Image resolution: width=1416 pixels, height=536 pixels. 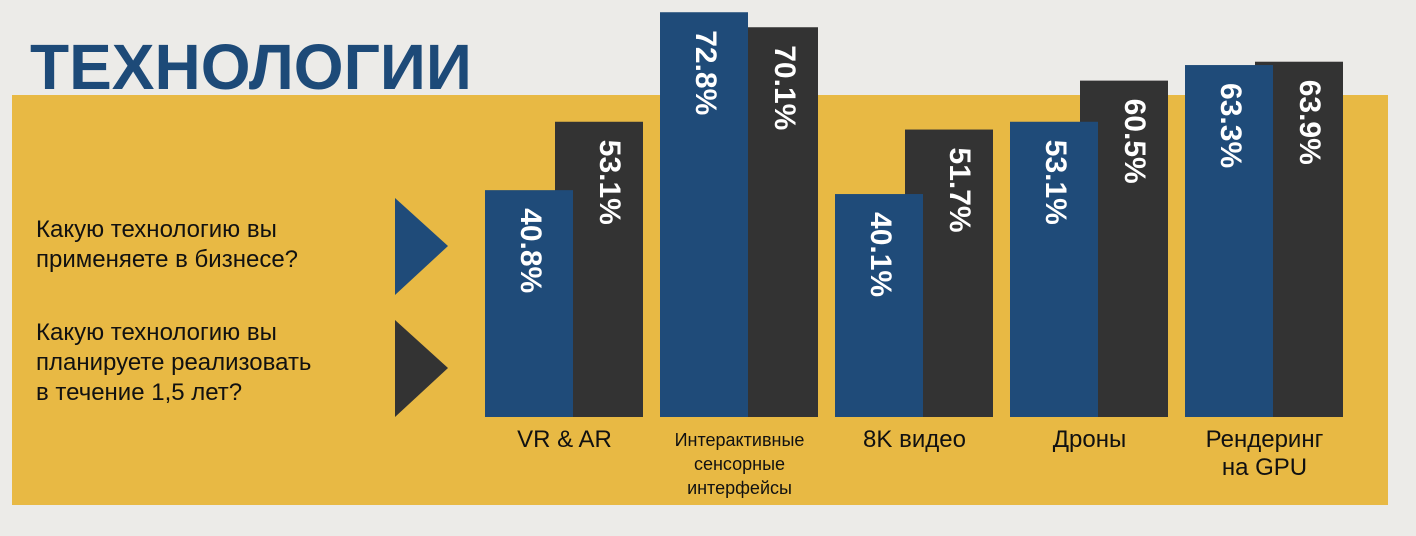 I want to click on value-label: 40.8%, so click(x=530, y=250).